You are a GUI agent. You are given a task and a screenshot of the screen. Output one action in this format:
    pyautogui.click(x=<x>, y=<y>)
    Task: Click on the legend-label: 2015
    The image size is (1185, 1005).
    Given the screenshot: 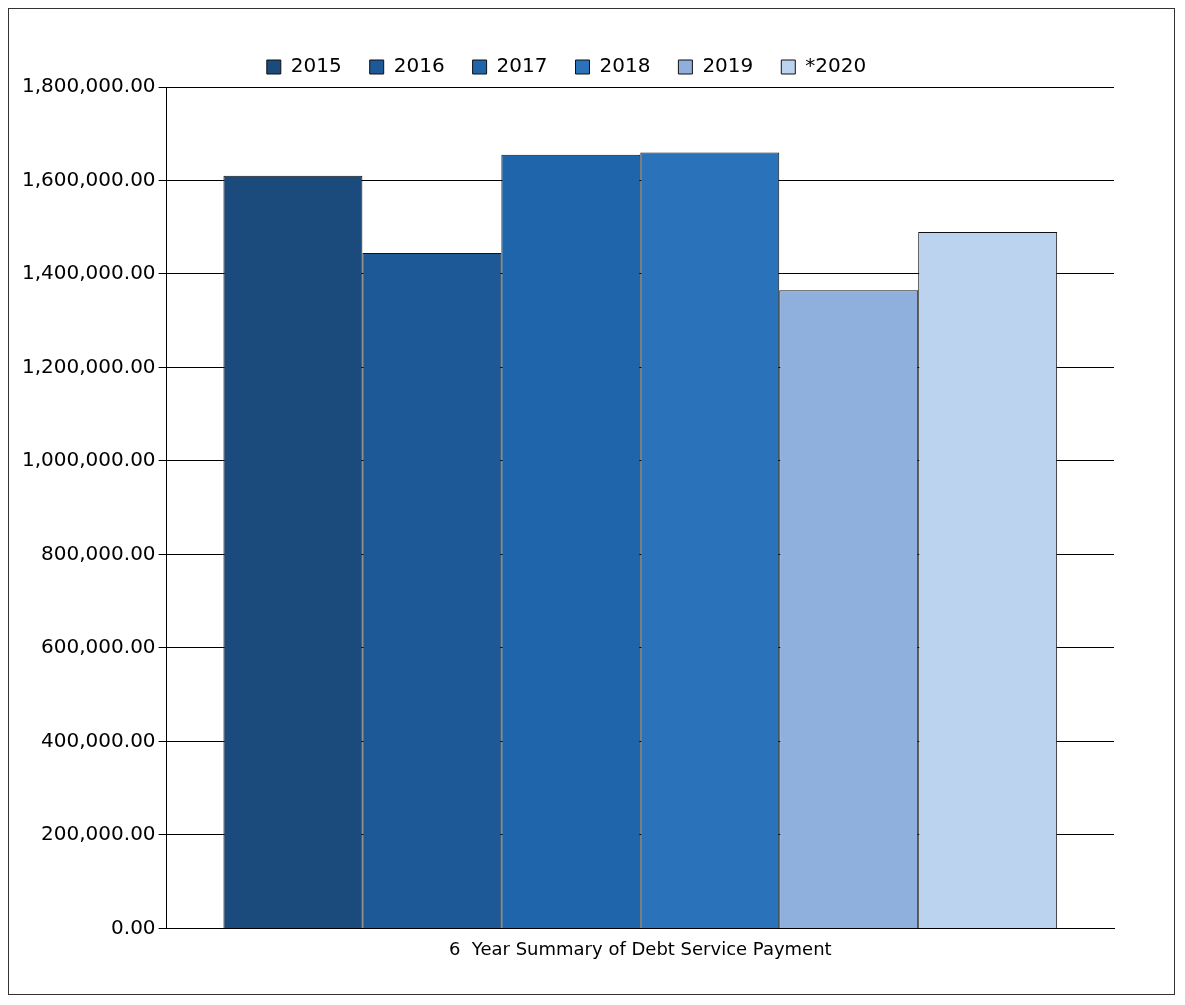 What is the action you would take?
    pyautogui.click(x=316, y=65)
    